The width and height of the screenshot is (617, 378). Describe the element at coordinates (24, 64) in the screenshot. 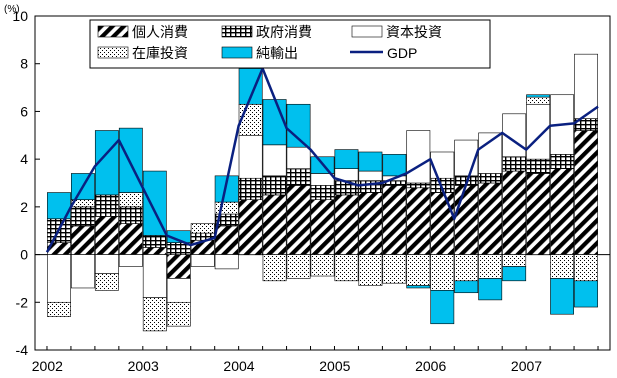

I see `y-tick-label: 8` at that location.